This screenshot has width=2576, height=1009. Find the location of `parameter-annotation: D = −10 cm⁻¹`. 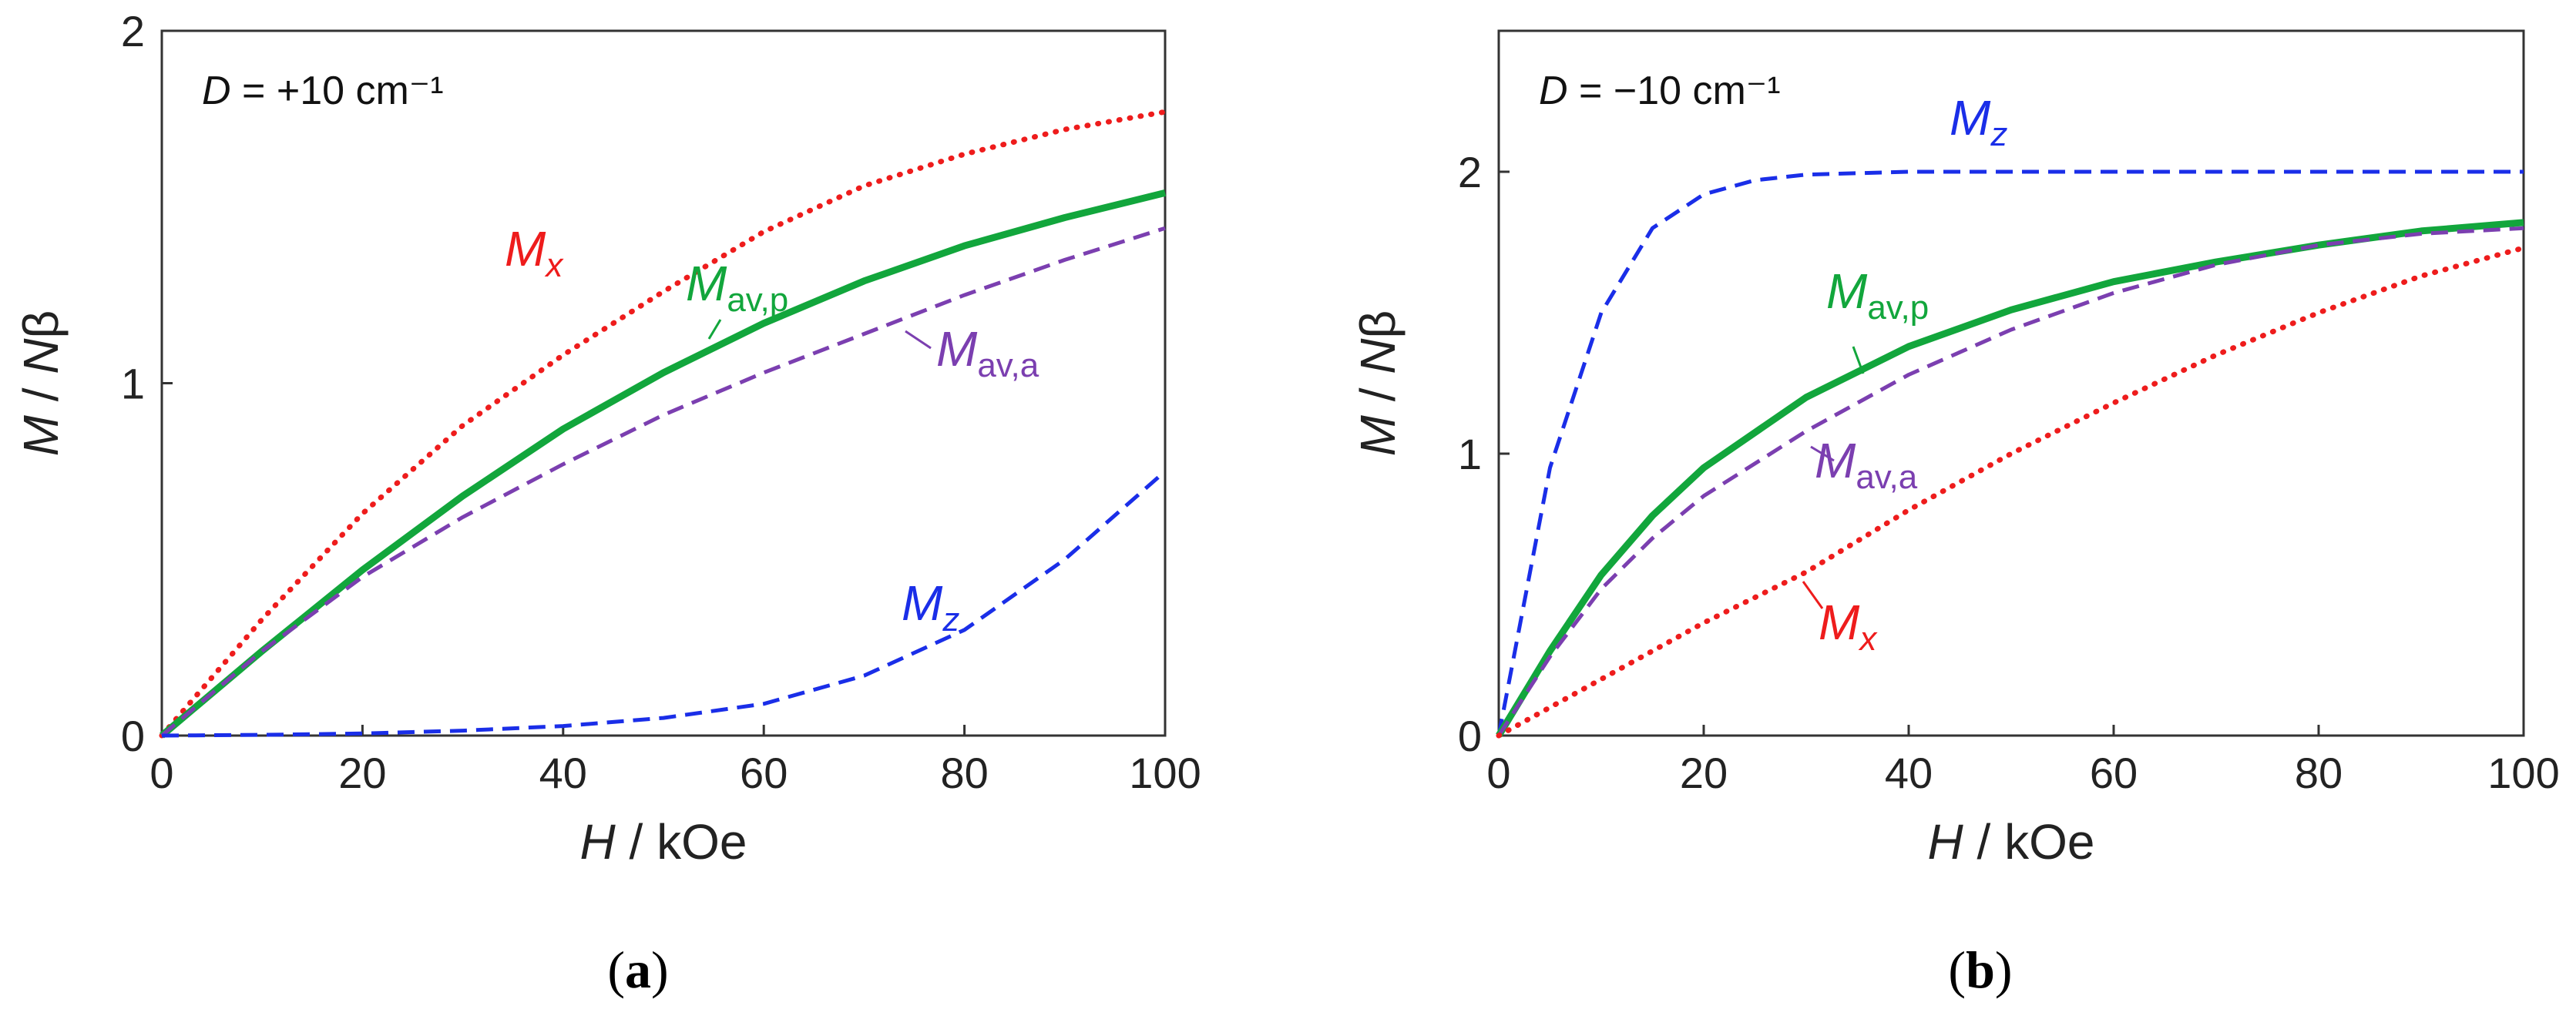

parameter-annotation: D = −10 cm⁻¹ is located at coordinates (1660, 91).